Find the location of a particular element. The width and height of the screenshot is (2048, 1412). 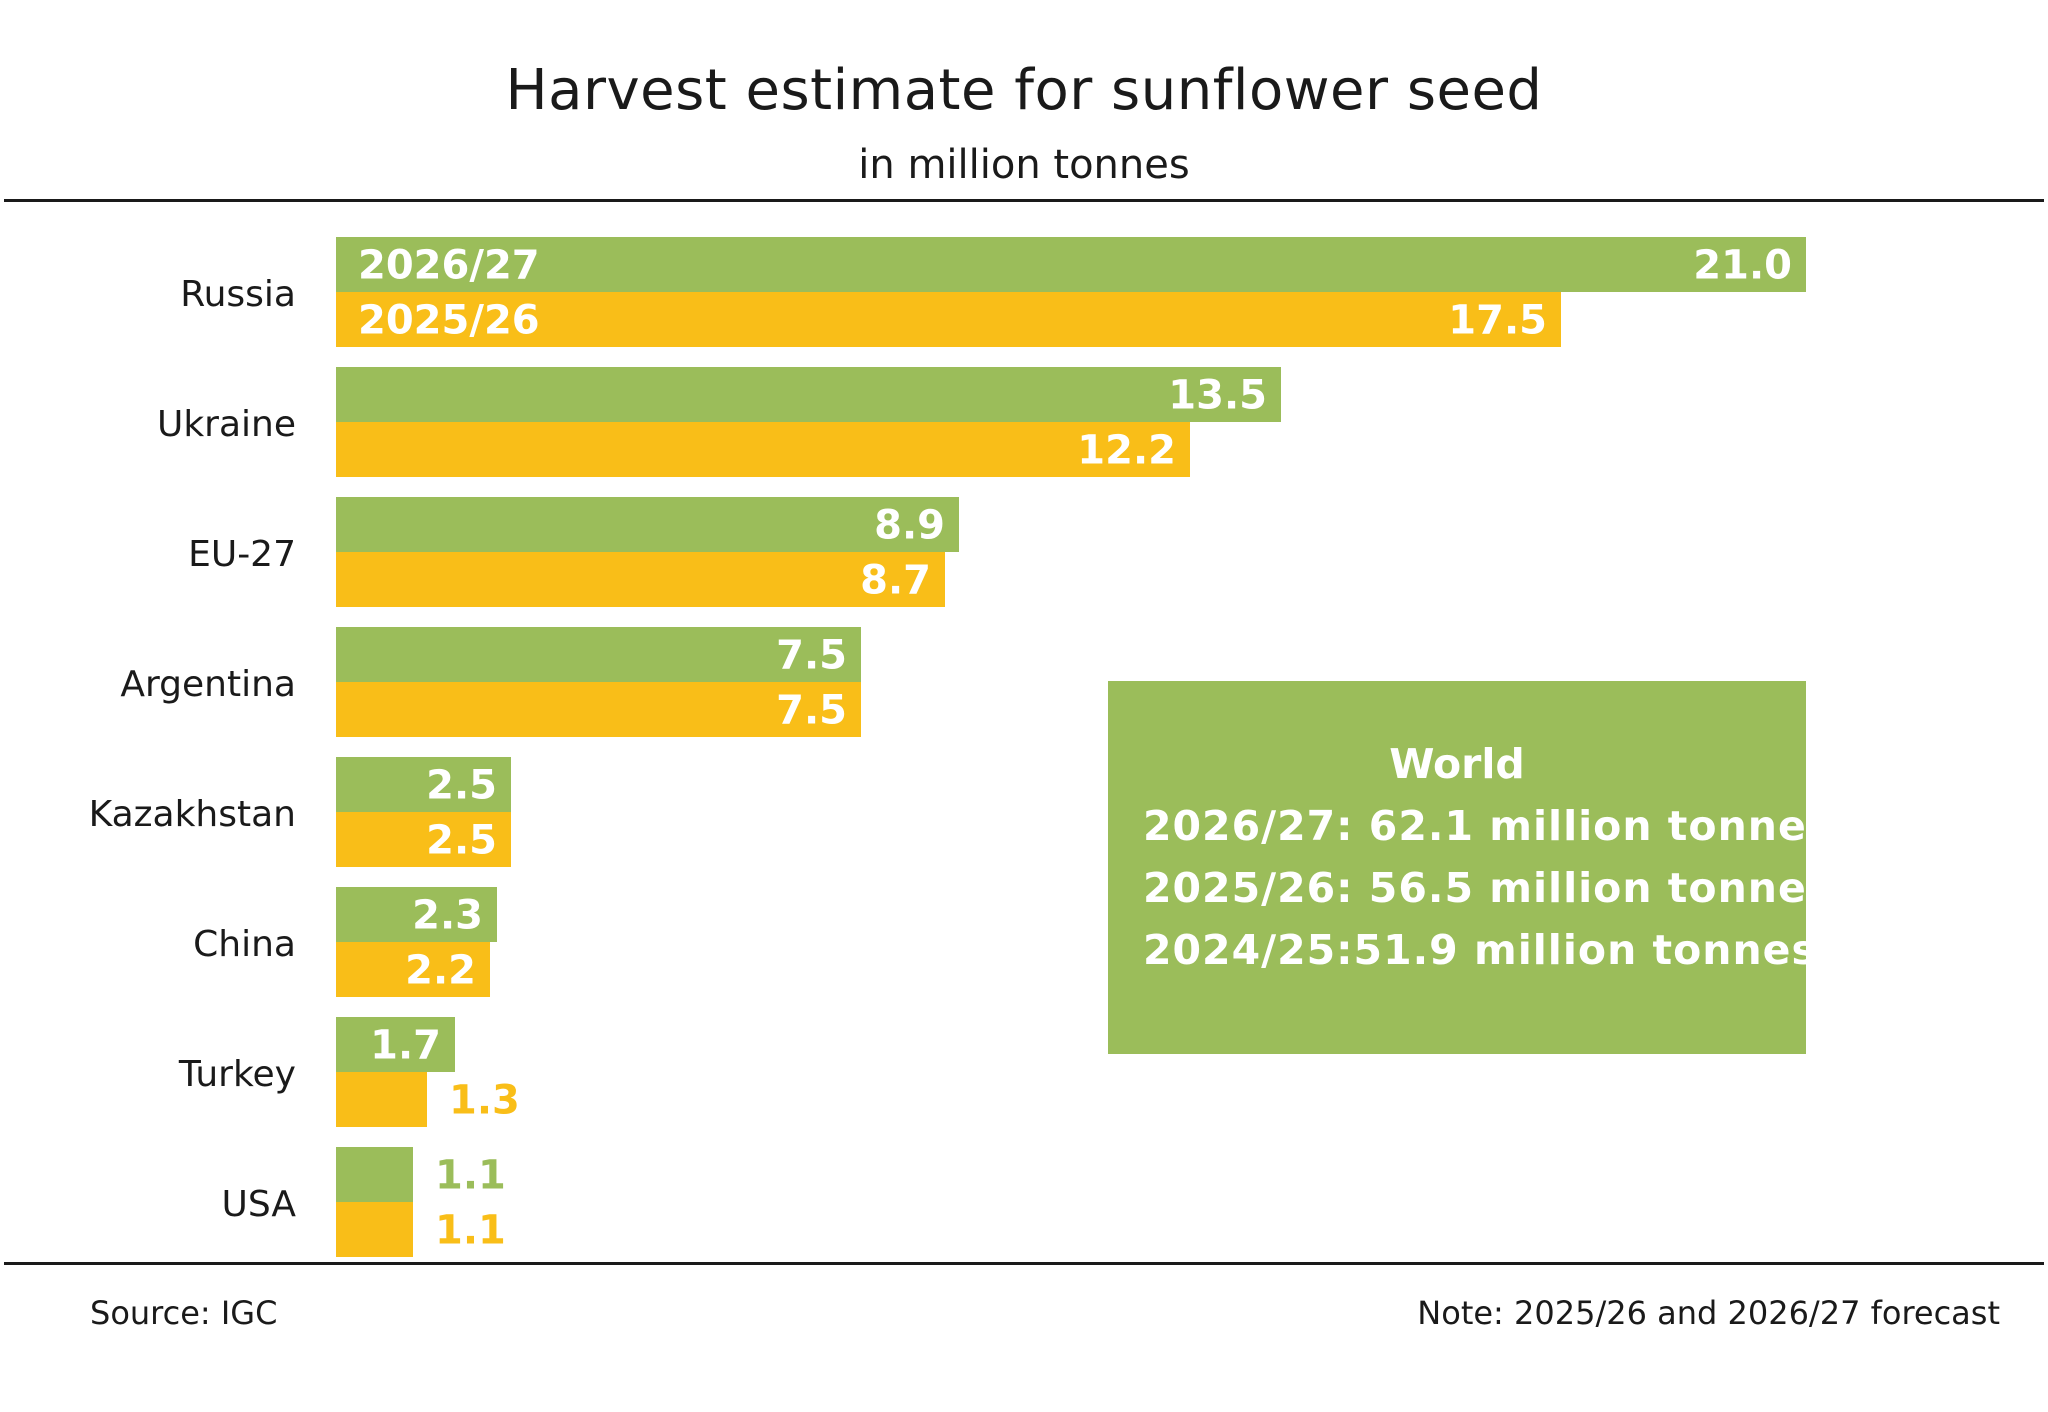

data-label-eu-27-2025-26: 8.7 is located at coordinates (895, 581).